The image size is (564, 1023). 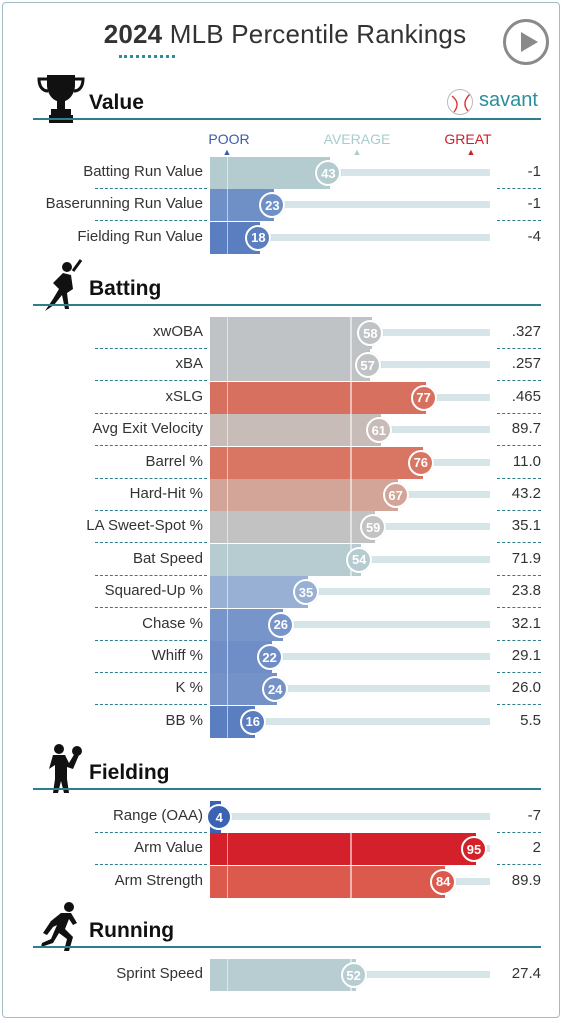 What do you see at coordinates (272, 205) in the screenshot?
I see `percentile-badge: 23` at bounding box center [272, 205].